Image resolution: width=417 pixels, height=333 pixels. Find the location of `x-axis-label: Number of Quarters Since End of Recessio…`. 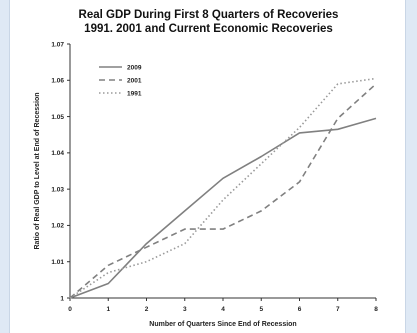

x-axis-label: Number of Quarters Since End of Recessio… is located at coordinates (222, 324).